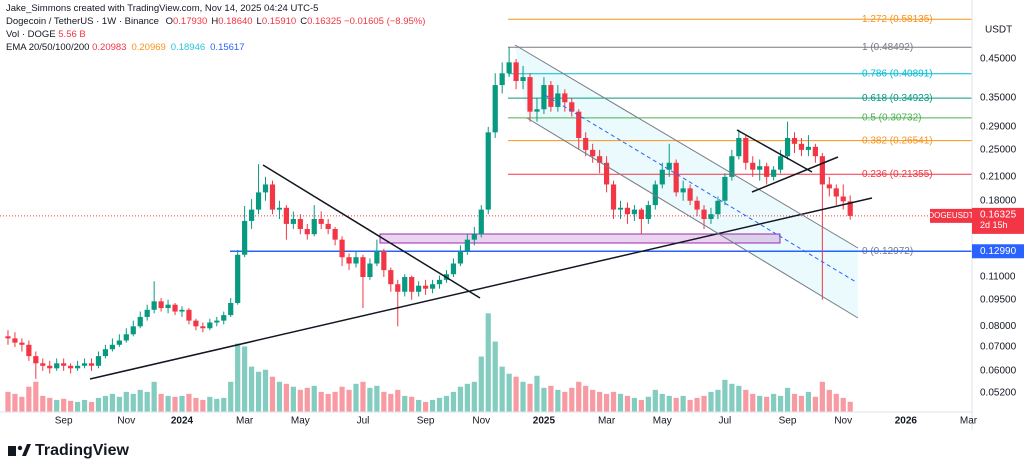  What do you see at coordinates (300, 421) in the screenshot?
I see `x-tick-label: May` at bounding box center [300, 421].